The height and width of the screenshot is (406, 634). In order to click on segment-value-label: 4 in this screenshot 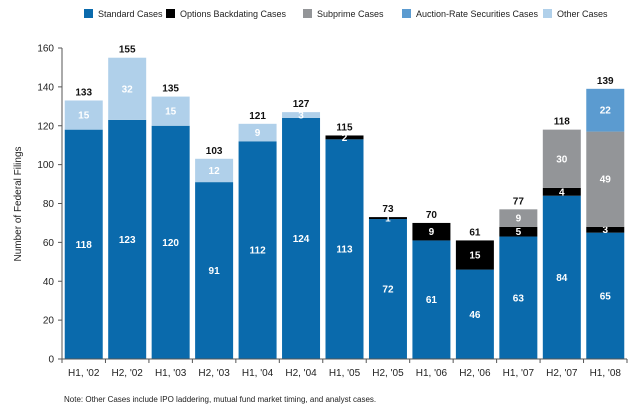, I will do `click(562, 192)`.